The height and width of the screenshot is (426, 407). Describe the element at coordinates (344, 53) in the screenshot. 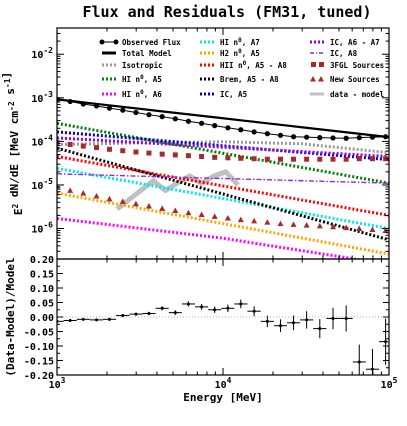

I see `legend-label: IC, A8` at that location.